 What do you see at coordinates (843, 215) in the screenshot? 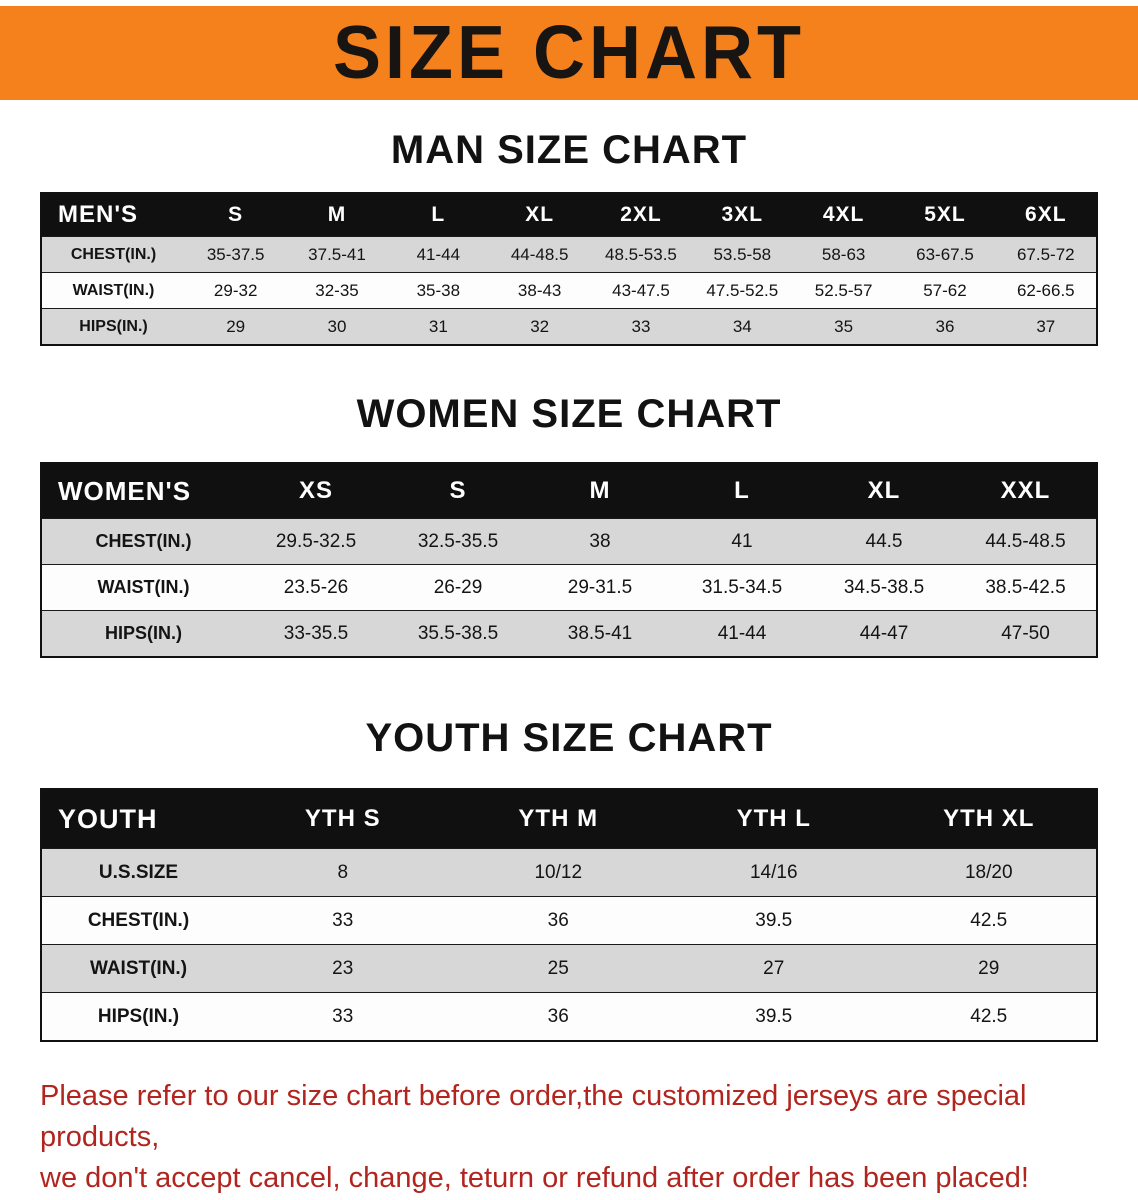
I see `size-column-header: 4XL` at bounding box center [843, 215].